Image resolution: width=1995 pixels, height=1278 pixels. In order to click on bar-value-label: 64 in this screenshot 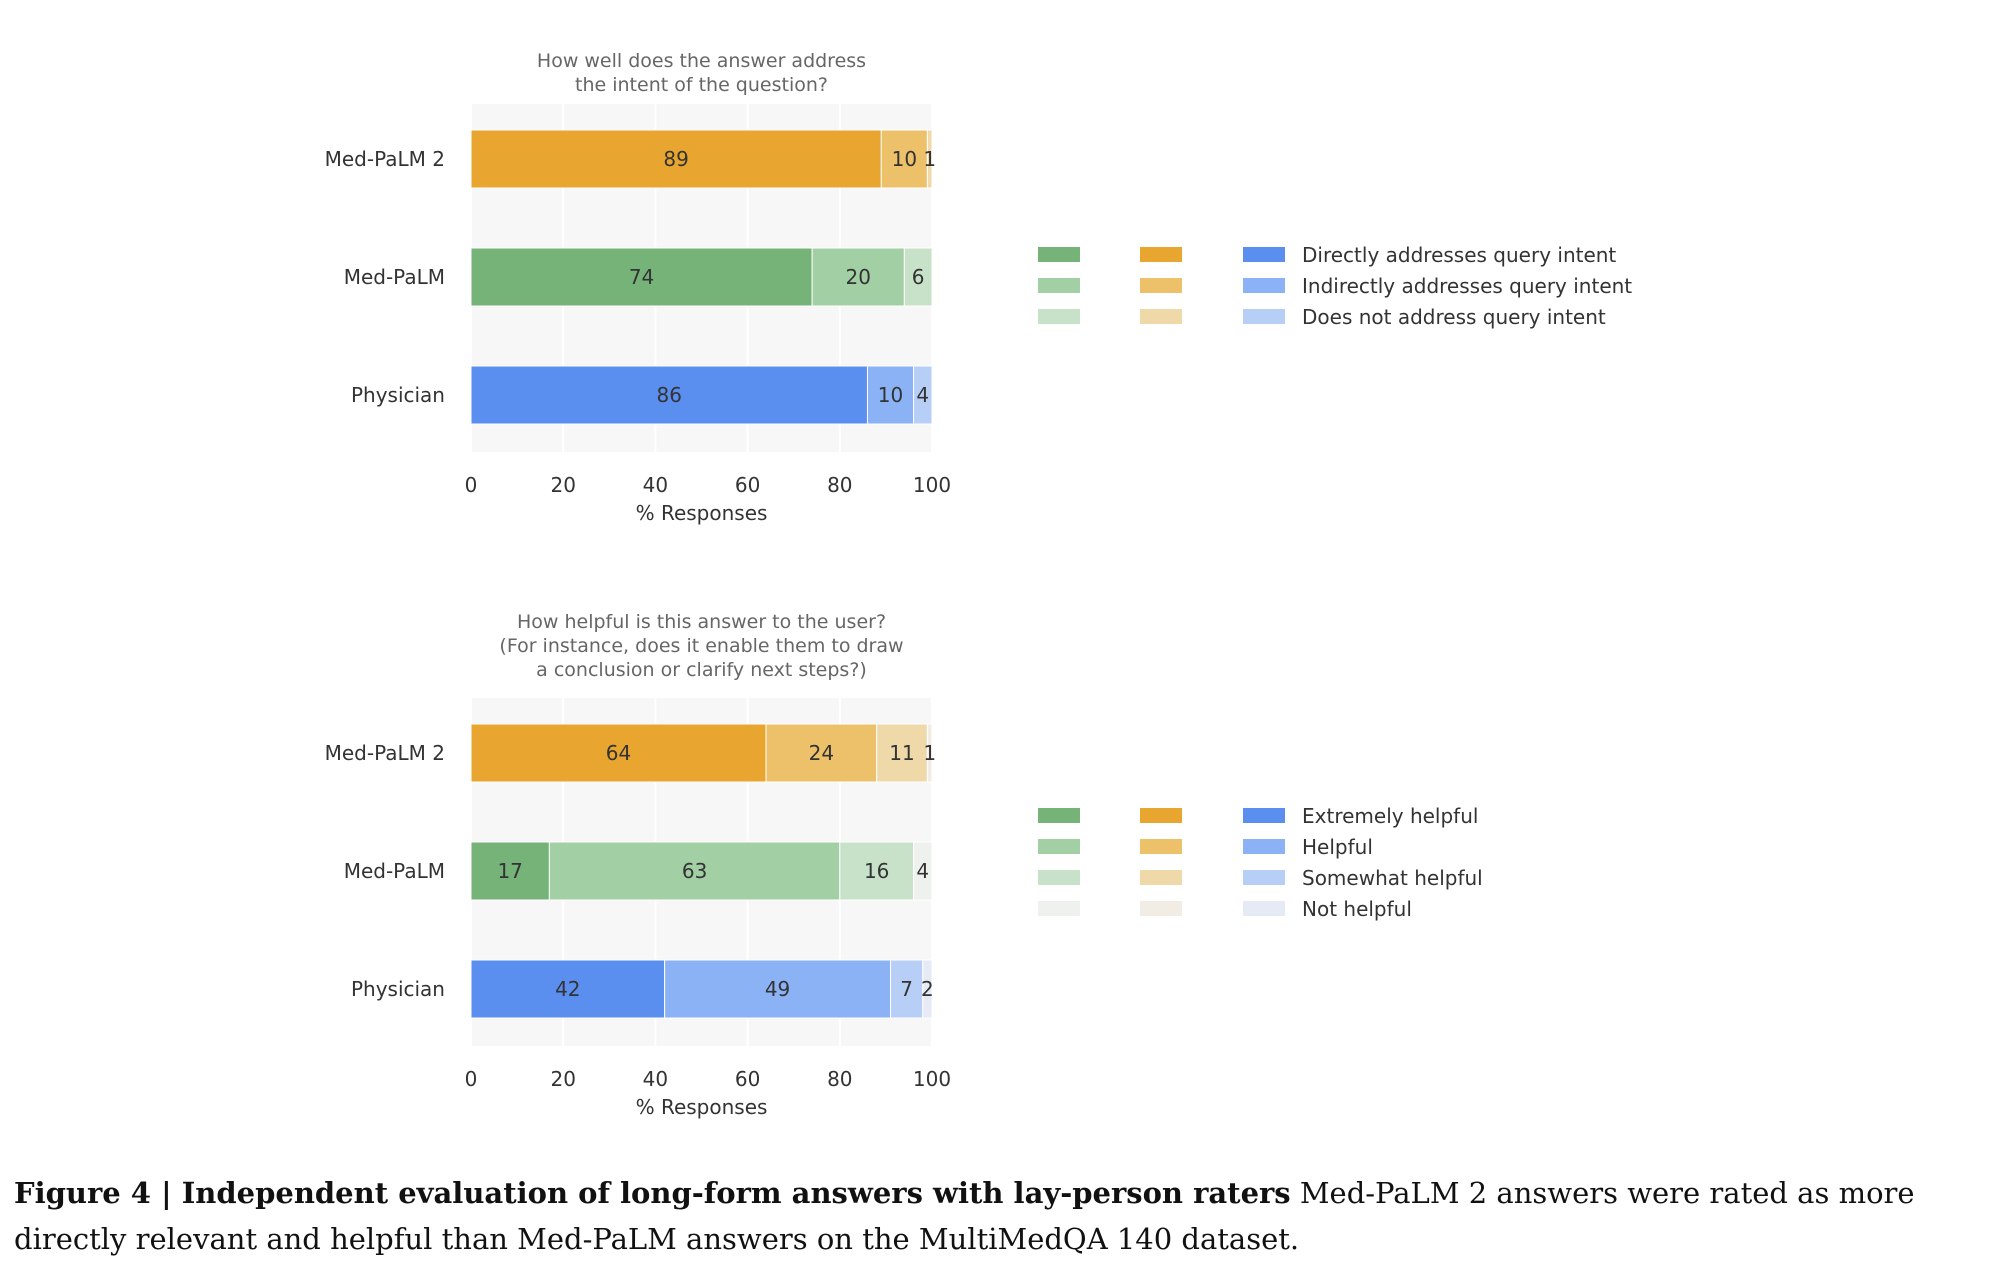, I will do `click(618, 753)`.